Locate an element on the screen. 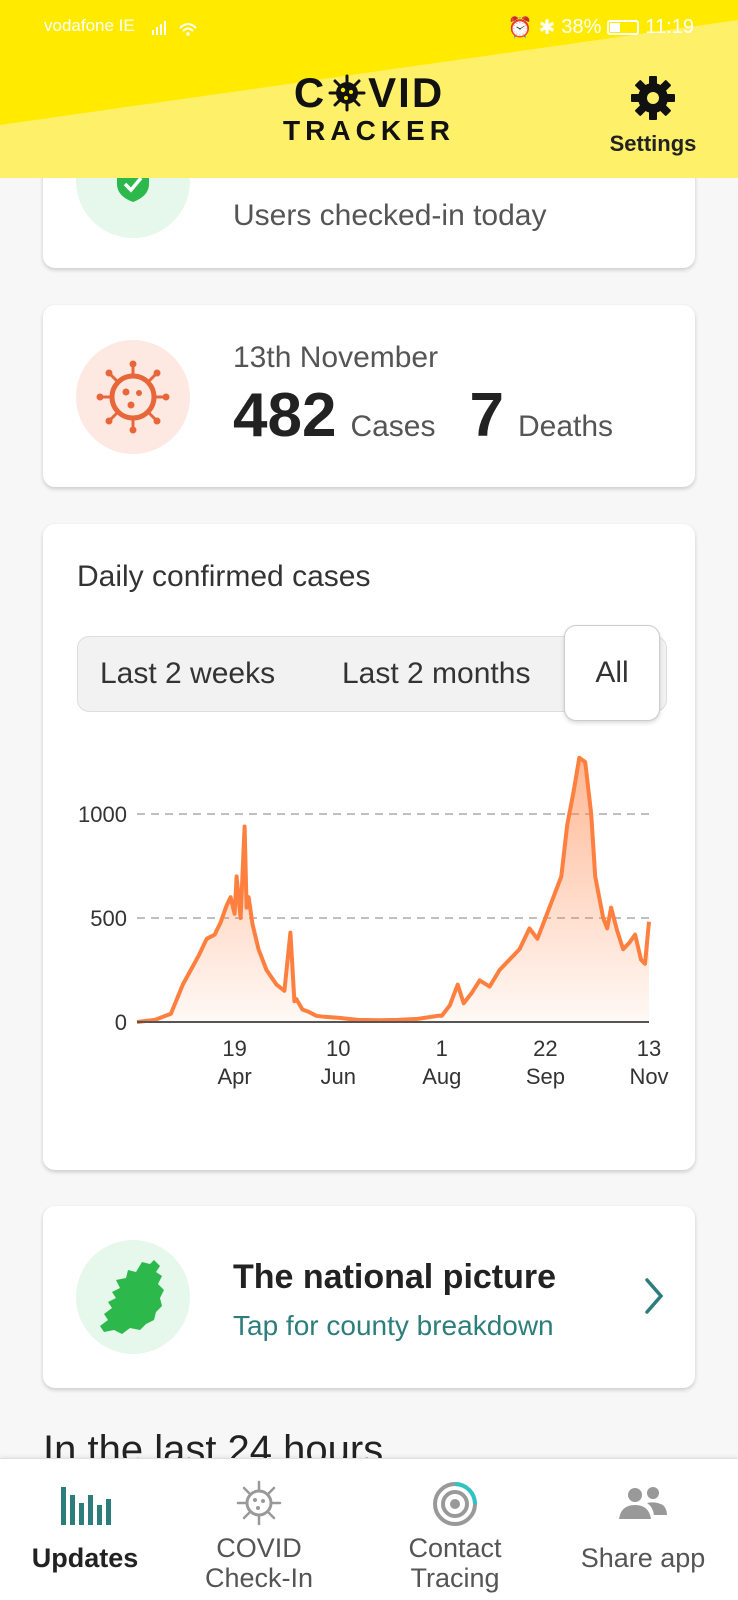 The width and height of the screenshot is (738, 1600). deaths-value: 7 is located at coordinates (486, 415).